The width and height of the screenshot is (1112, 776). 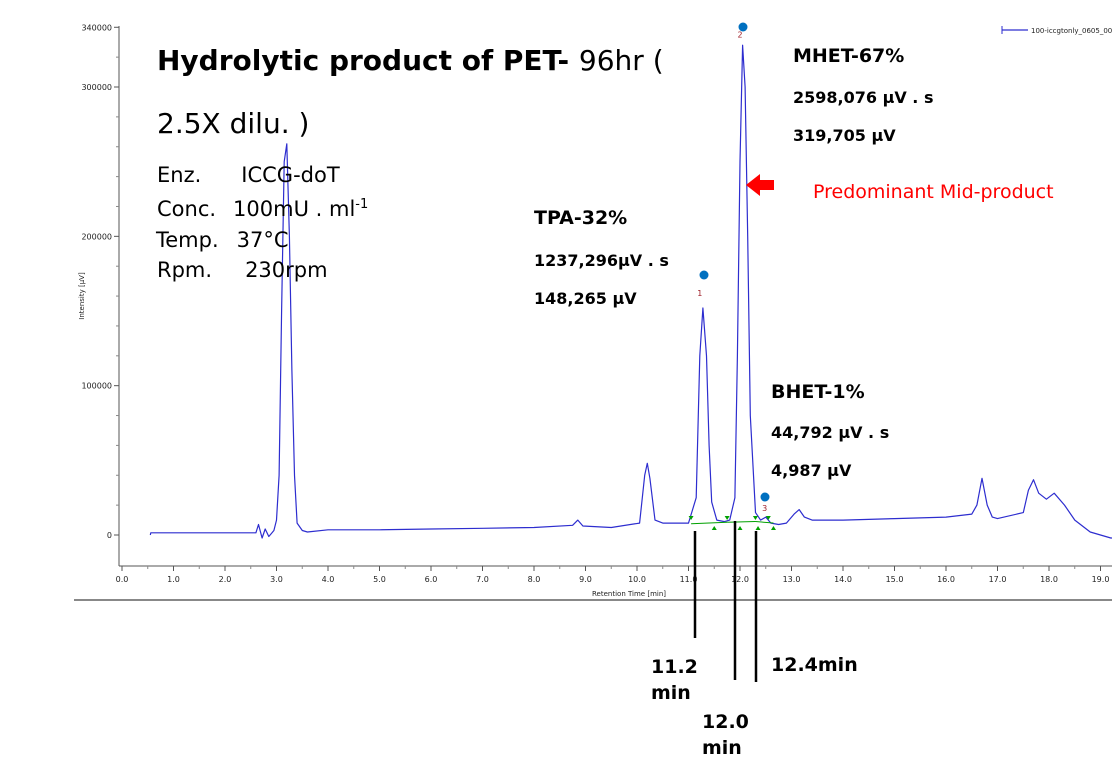 I want to click on condition-label: Enz., so click(x=179, y=175).